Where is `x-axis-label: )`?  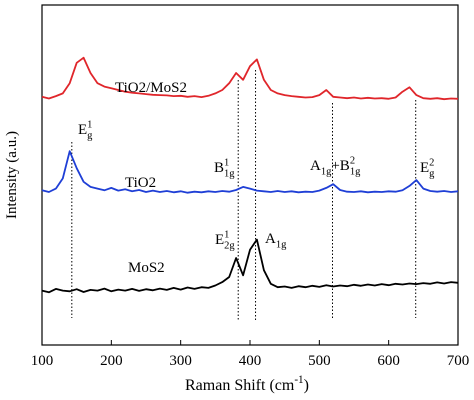
x-axis-label: ) is located at coordinates (306, 385).